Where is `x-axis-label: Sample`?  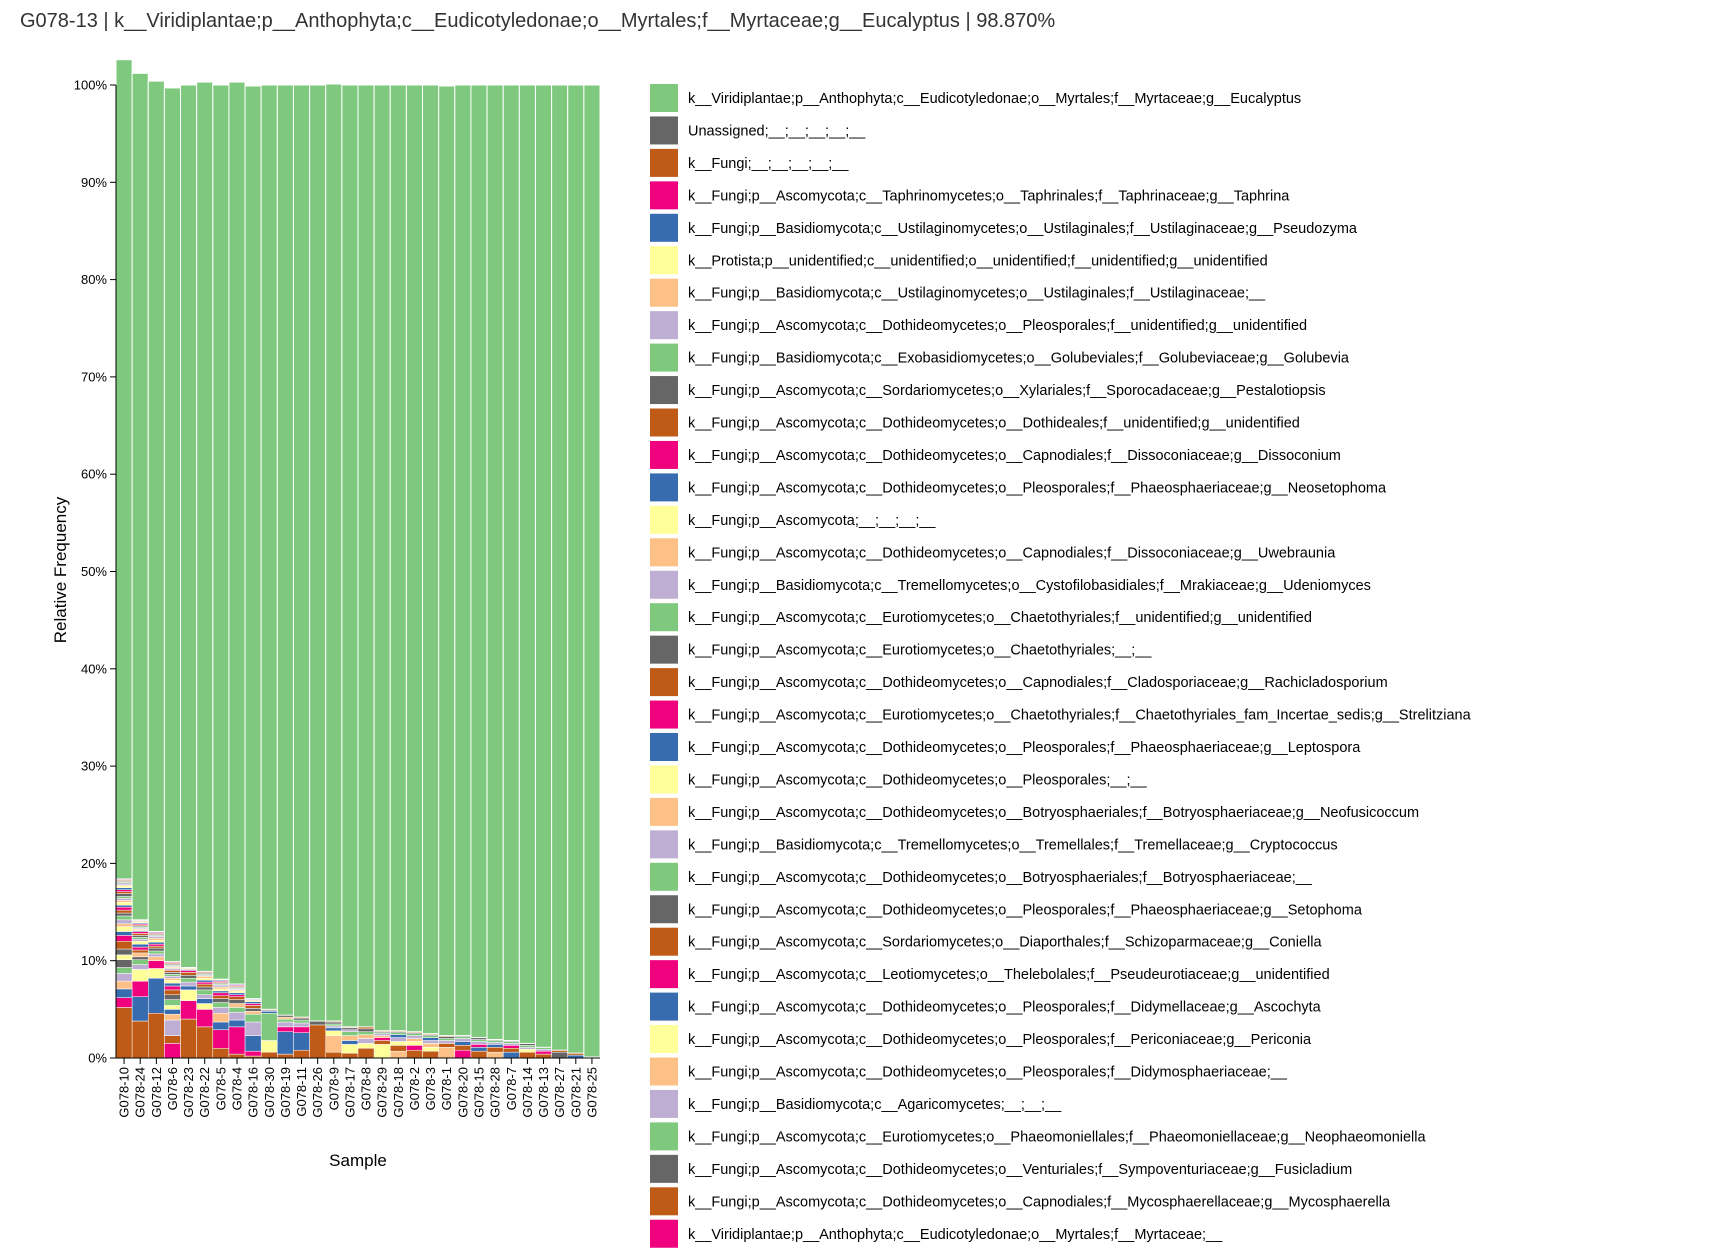
x-axis-label: Sample is located at coordinates (358, 1160).